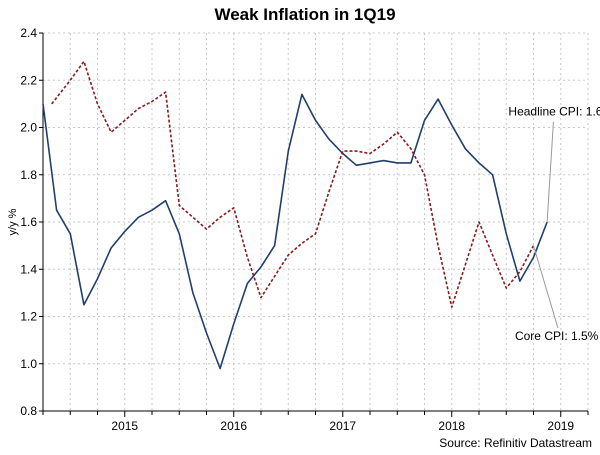 This screenshot has width=600, height=455. I want to click on annotation-label: Headline CPI: 1.6%, so click(554, 112).